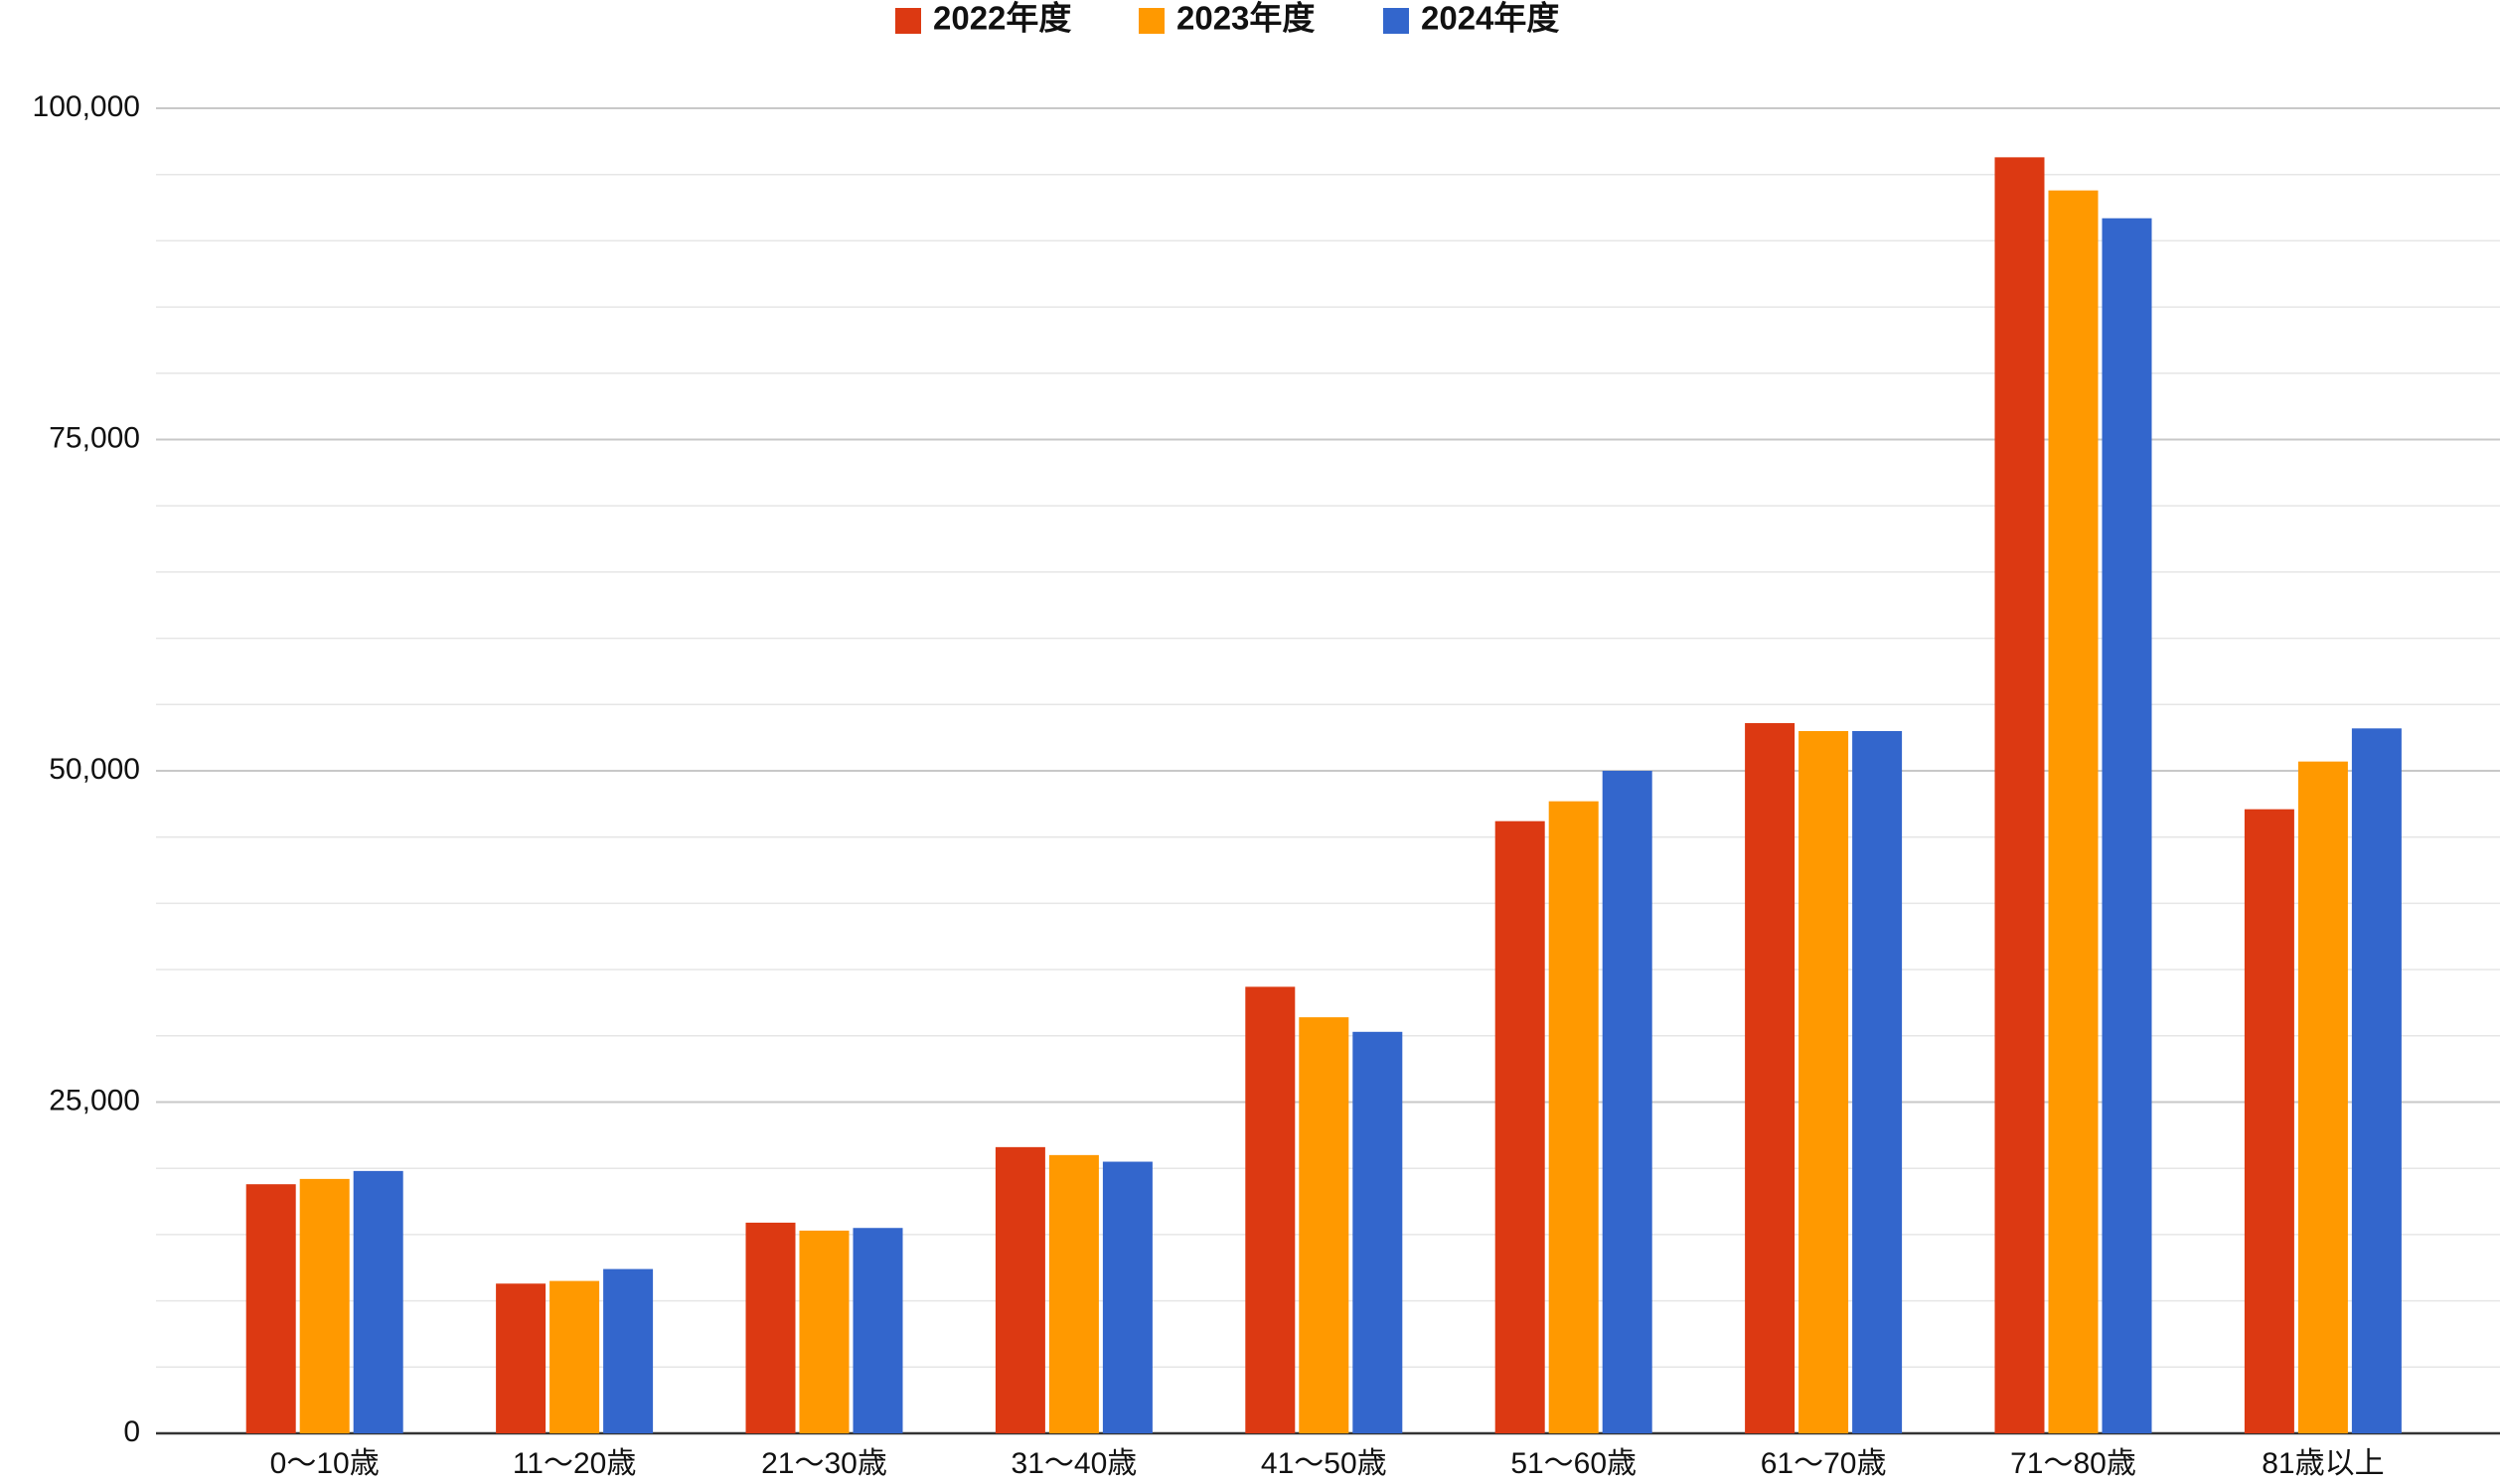  I want to click on x-tick-label: 51〜60歳, so click(1573, 1463).